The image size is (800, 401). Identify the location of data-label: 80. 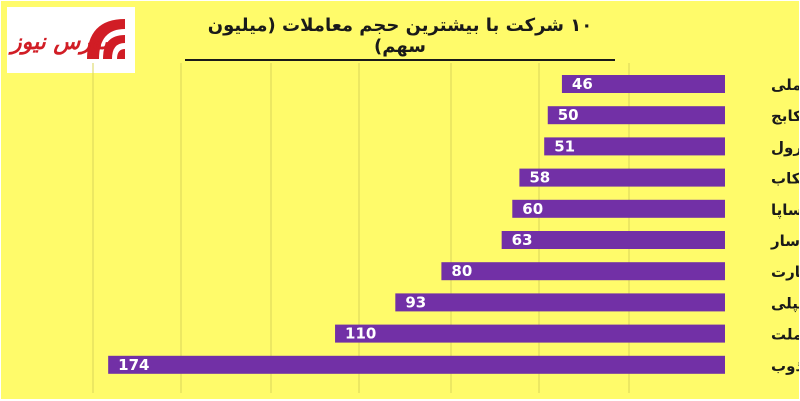
(461, 271).